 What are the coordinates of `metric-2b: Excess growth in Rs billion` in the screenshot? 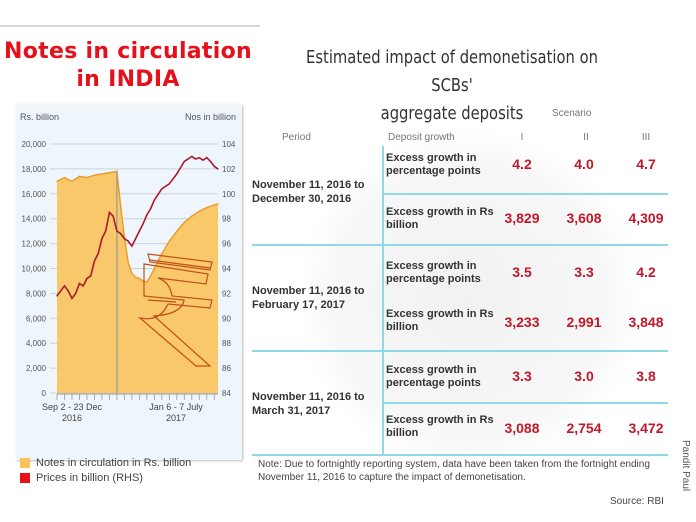 It's located at (440, 320).